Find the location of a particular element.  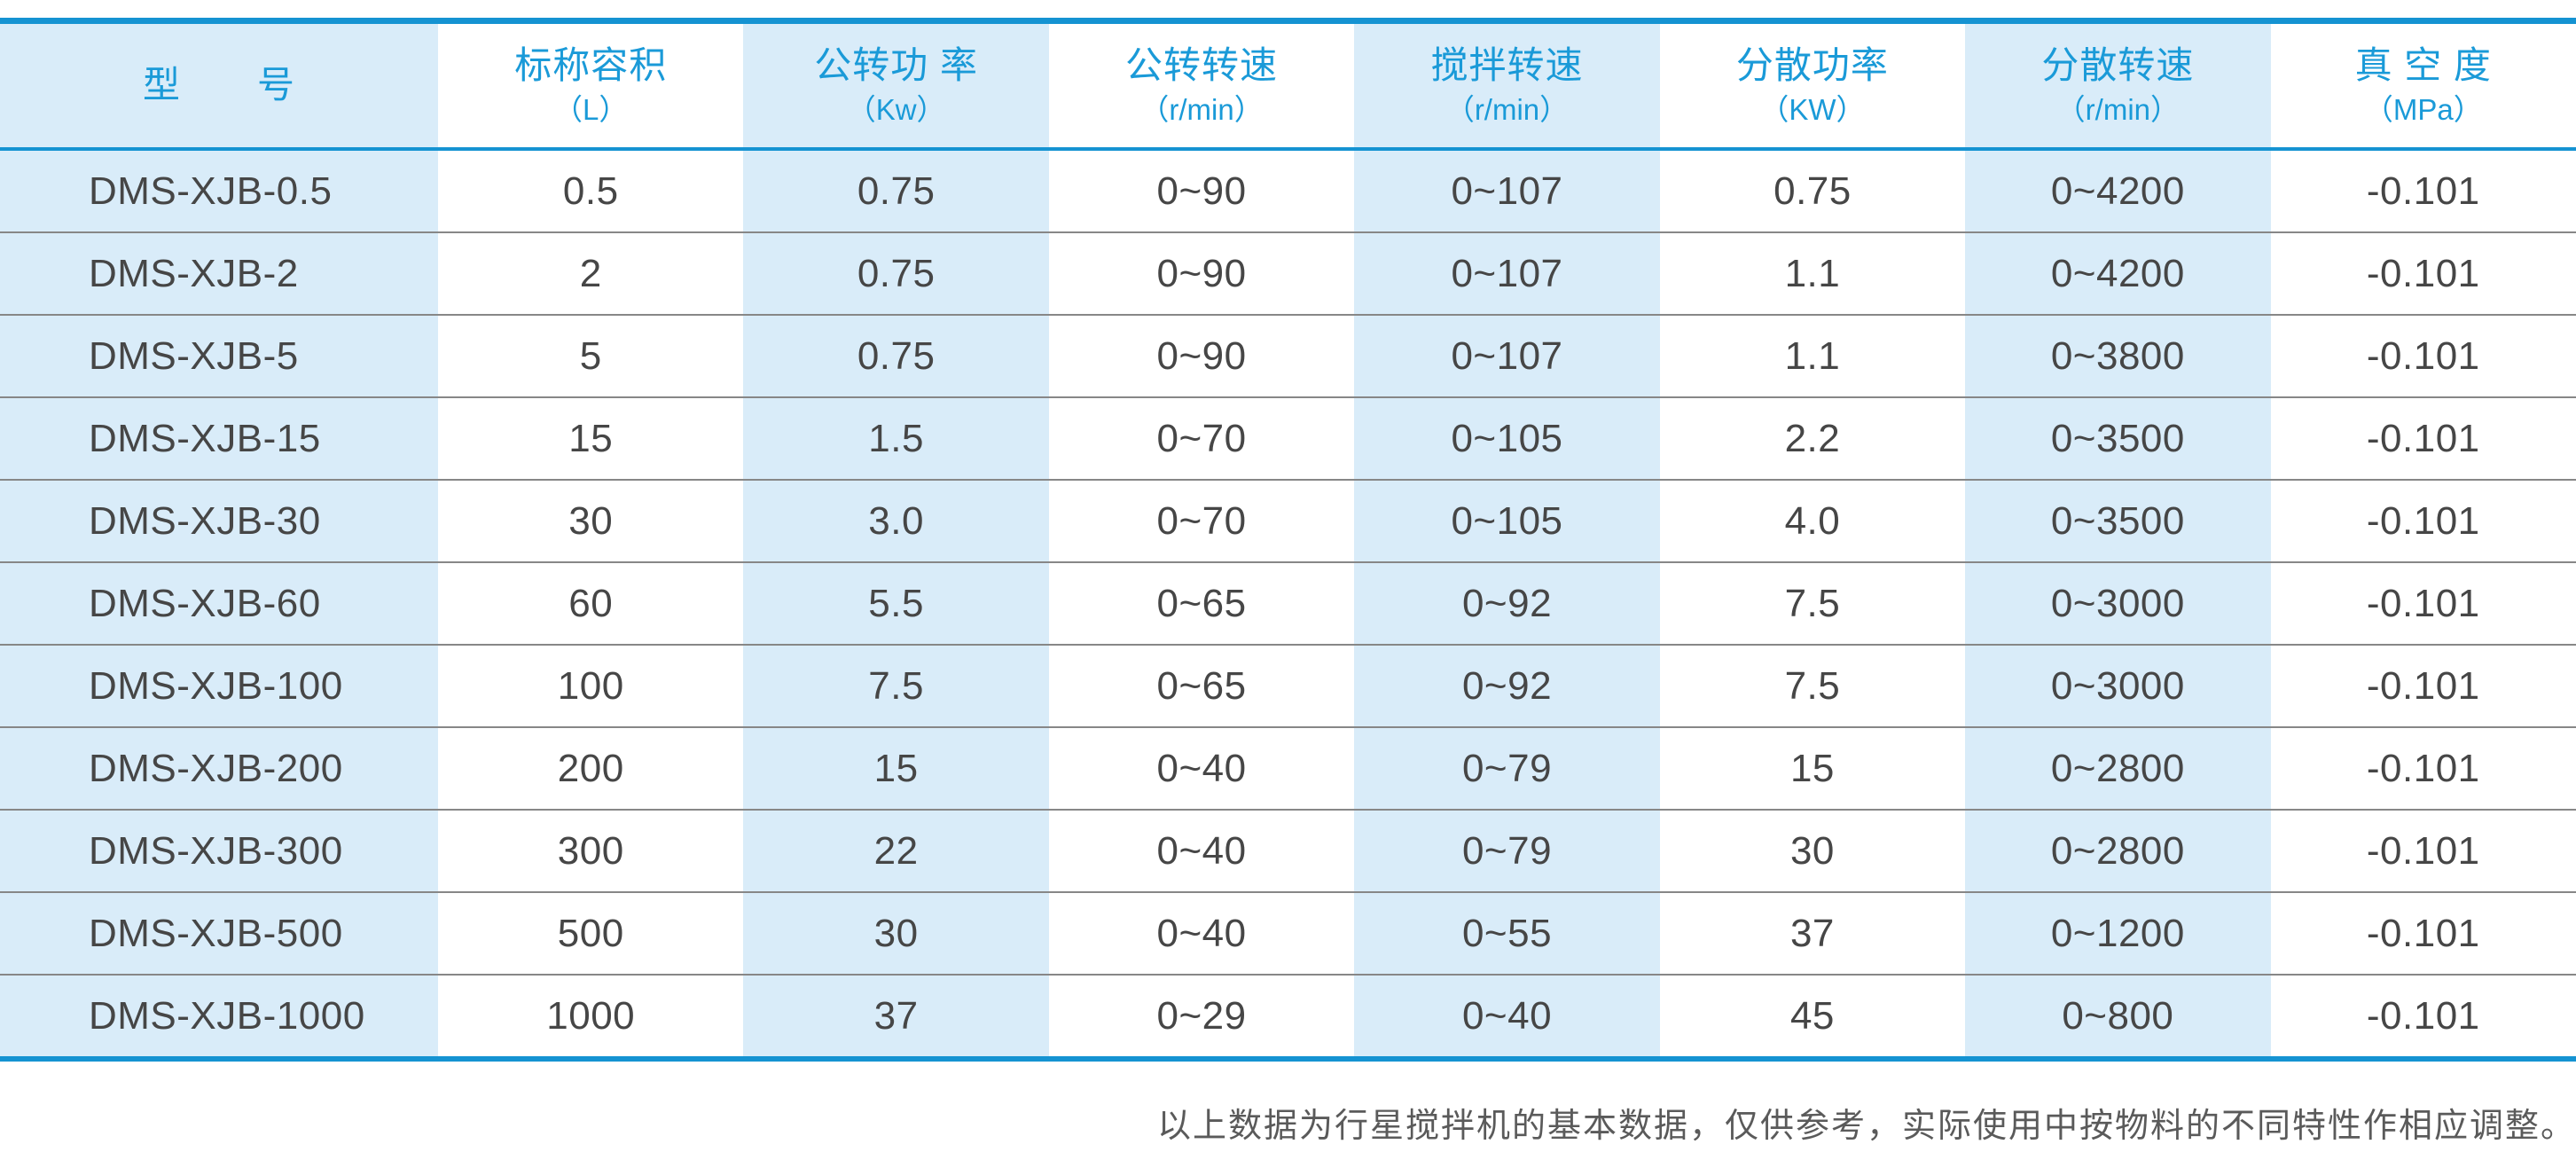

value-cell: 4.0 is located at coordinates (1812, 520).